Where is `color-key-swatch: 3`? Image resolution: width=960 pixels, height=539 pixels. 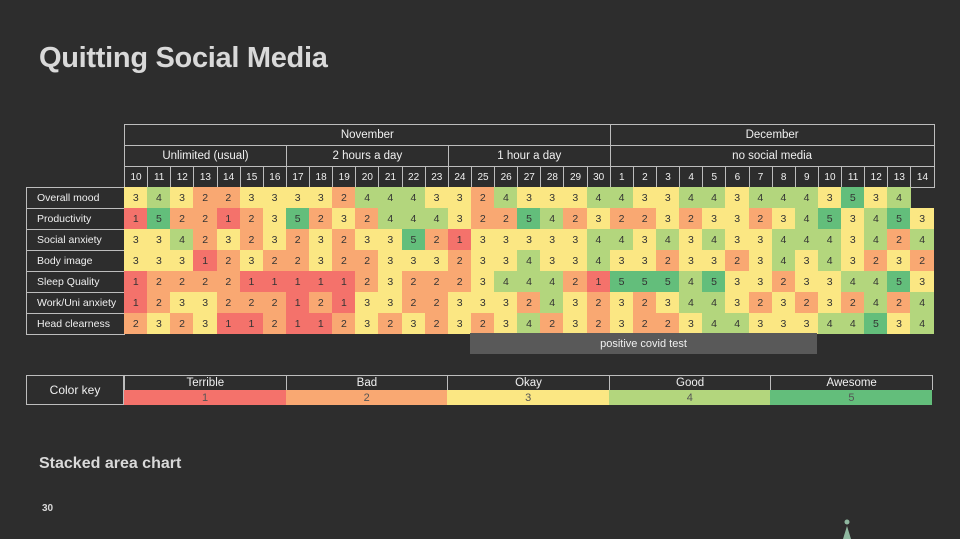
color-key-swatch: 3 is located at coordinates (528, 397).